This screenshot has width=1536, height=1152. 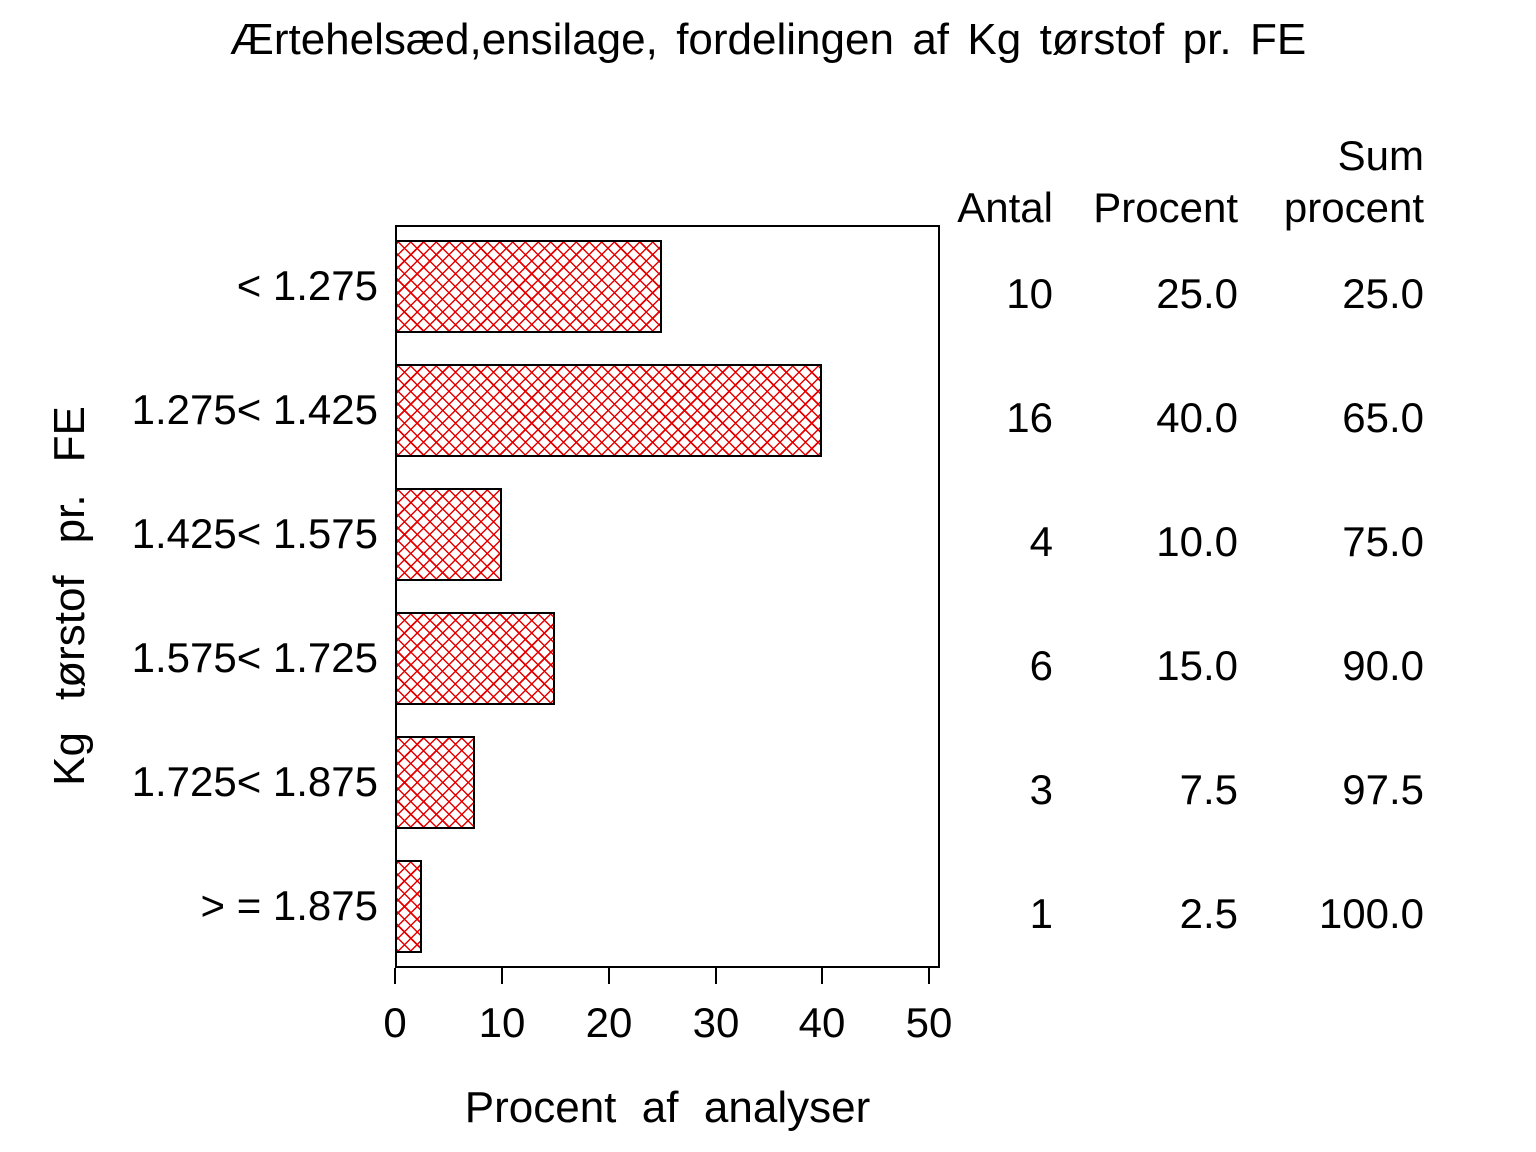 I want to click on x-tick-label: 10, so click(x=502, y=1022).